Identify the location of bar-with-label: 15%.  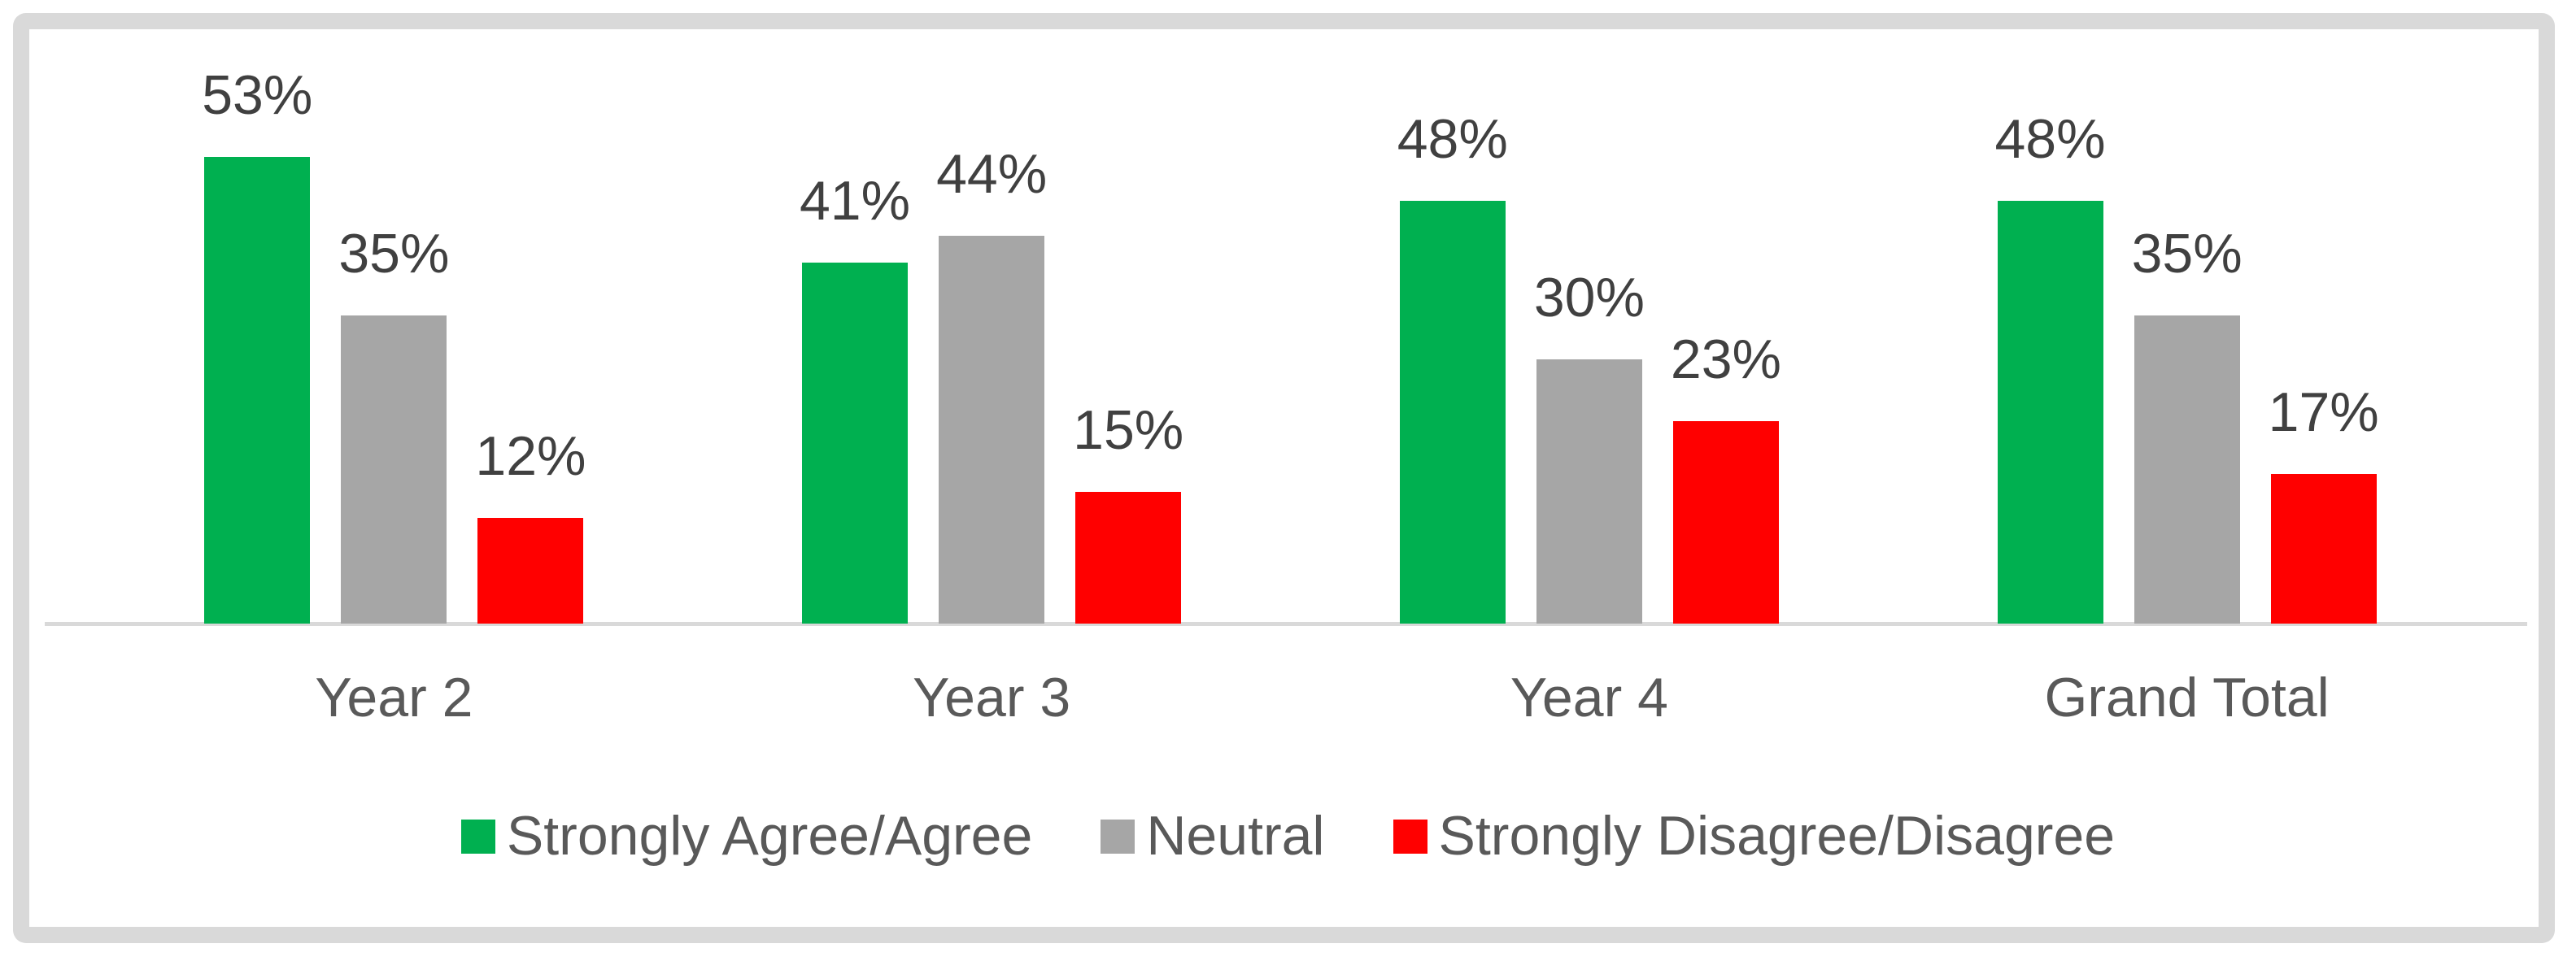
(1128, 512).